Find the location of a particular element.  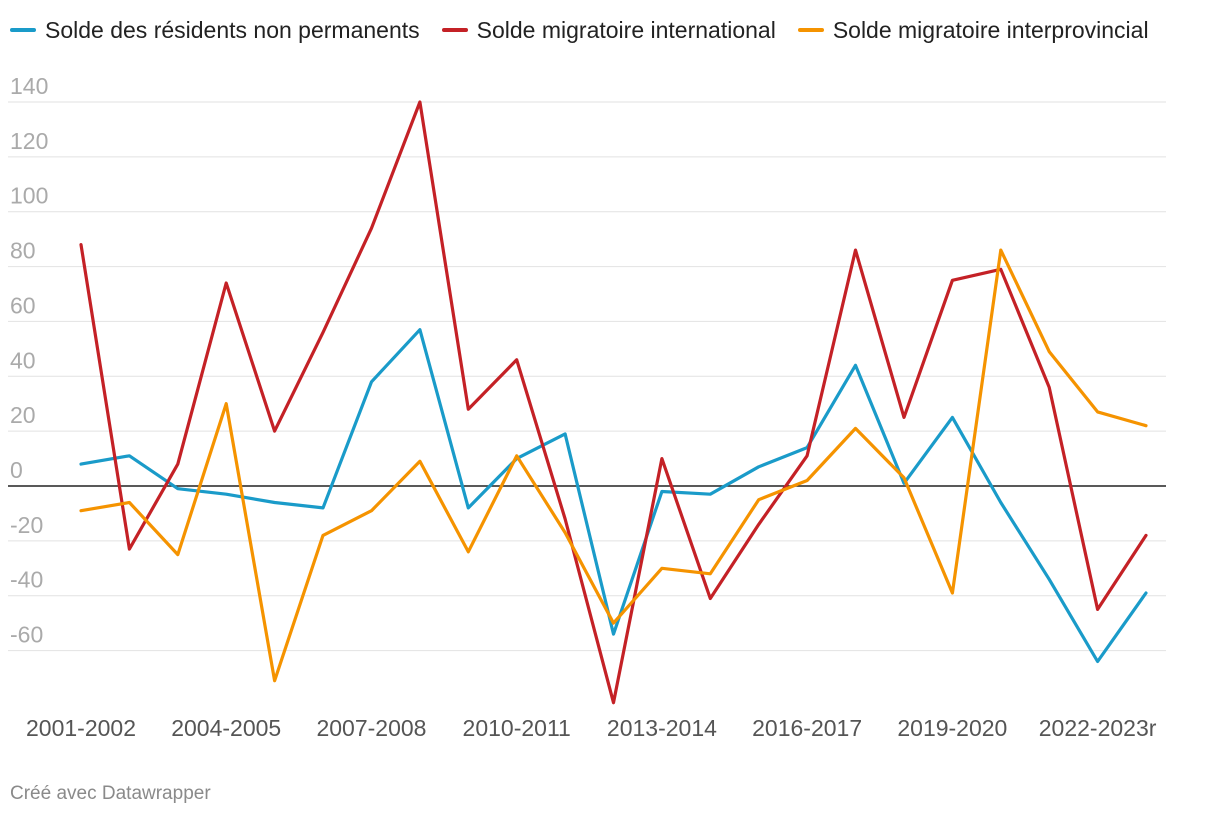

legend-label-0: Solde des résidents non permanents is located at coordinates (232, 29).